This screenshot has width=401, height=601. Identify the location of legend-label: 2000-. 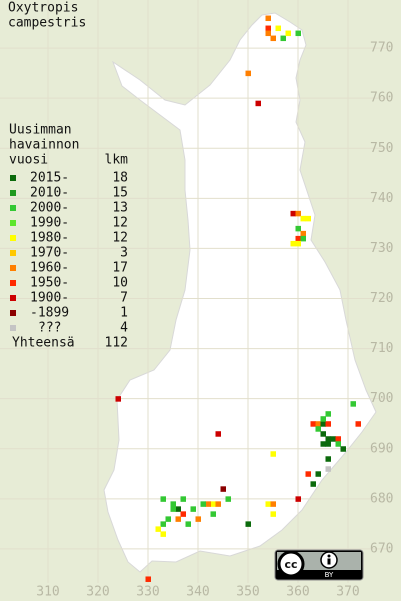
(49, 208).